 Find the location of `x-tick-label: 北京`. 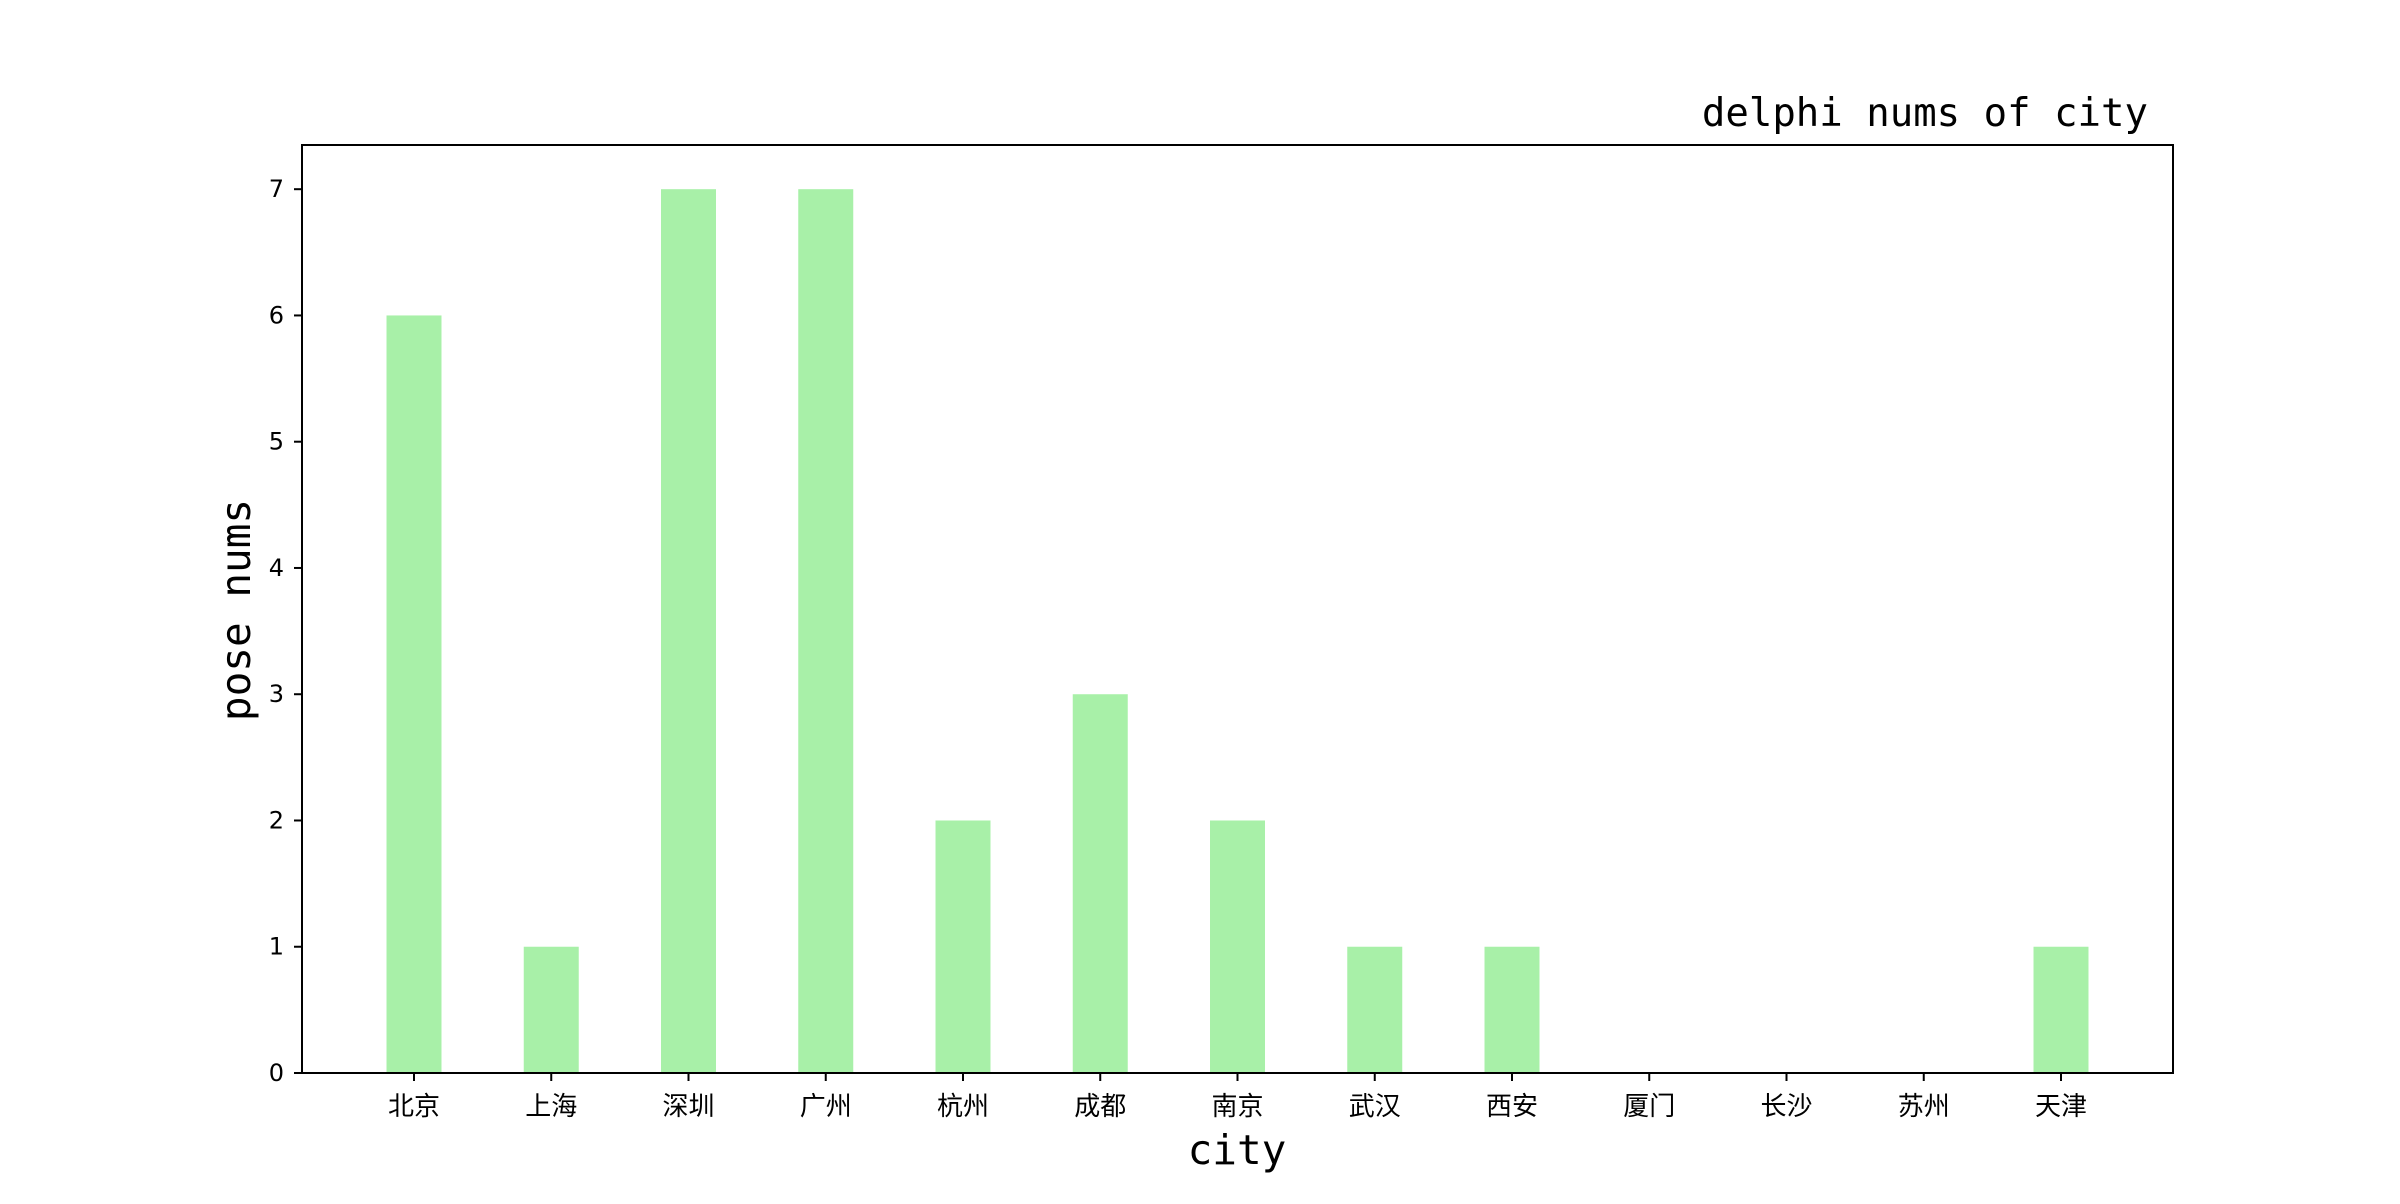

x-tick-label: 北京 is located at coordinates (414, 1107).